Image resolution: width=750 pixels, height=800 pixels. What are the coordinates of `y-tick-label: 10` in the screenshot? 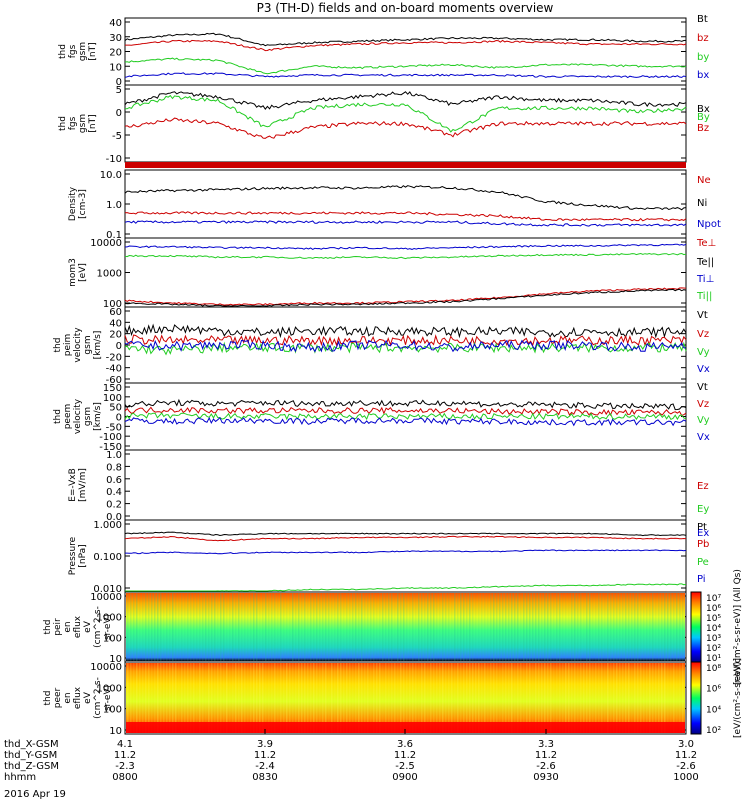 It's located at (115, 67).